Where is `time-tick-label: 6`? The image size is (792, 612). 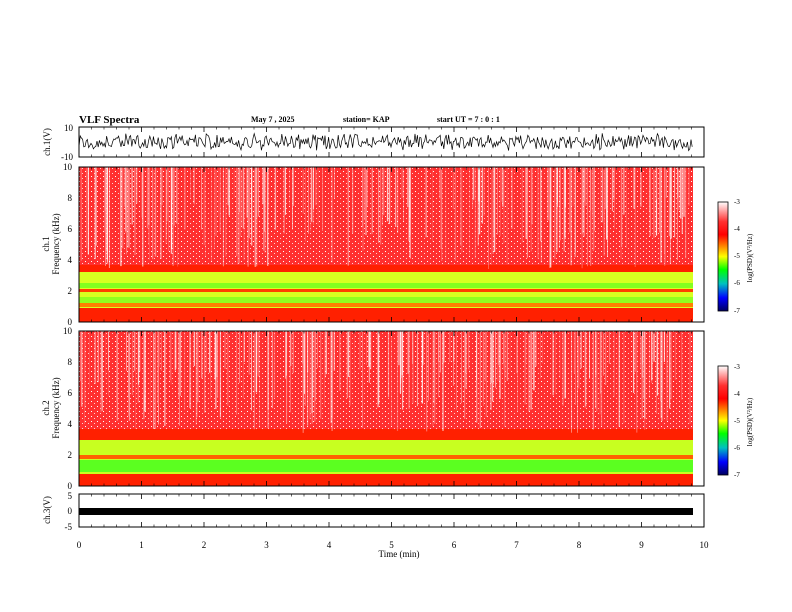 time-tick-label: 6 is located at coordinates (454, 545).